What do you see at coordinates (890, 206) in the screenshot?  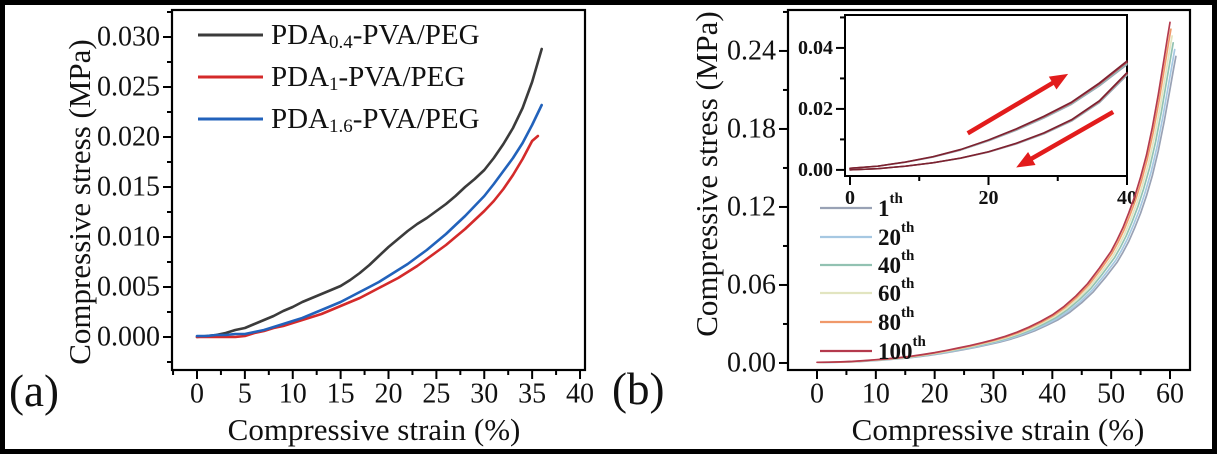 I see `legend-label: 1th` at bounding box center [890, 206].